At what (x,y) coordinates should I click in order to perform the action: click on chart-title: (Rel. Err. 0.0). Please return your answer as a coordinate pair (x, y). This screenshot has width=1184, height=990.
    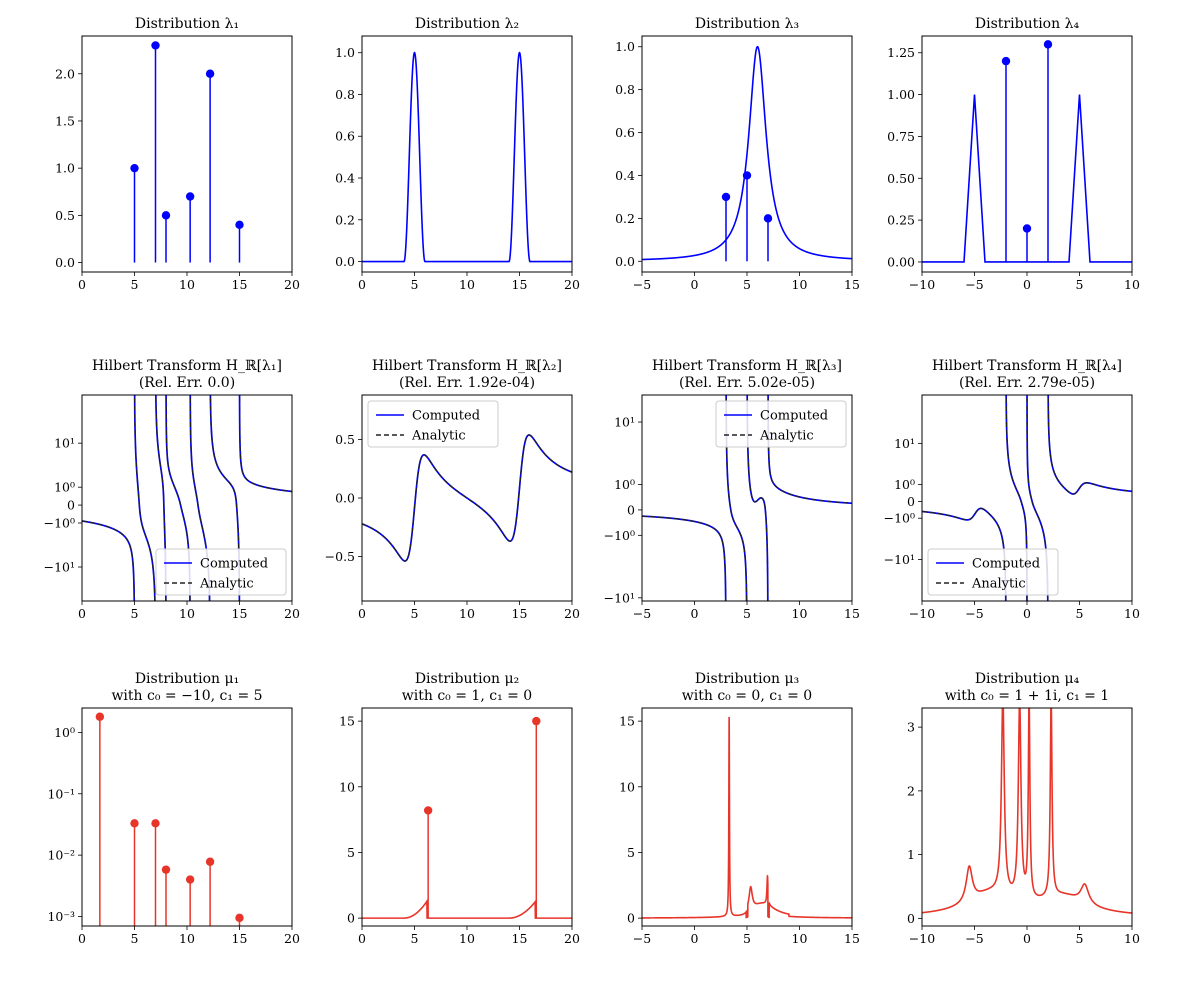
    Looking at the image, I should click on (187, 383).